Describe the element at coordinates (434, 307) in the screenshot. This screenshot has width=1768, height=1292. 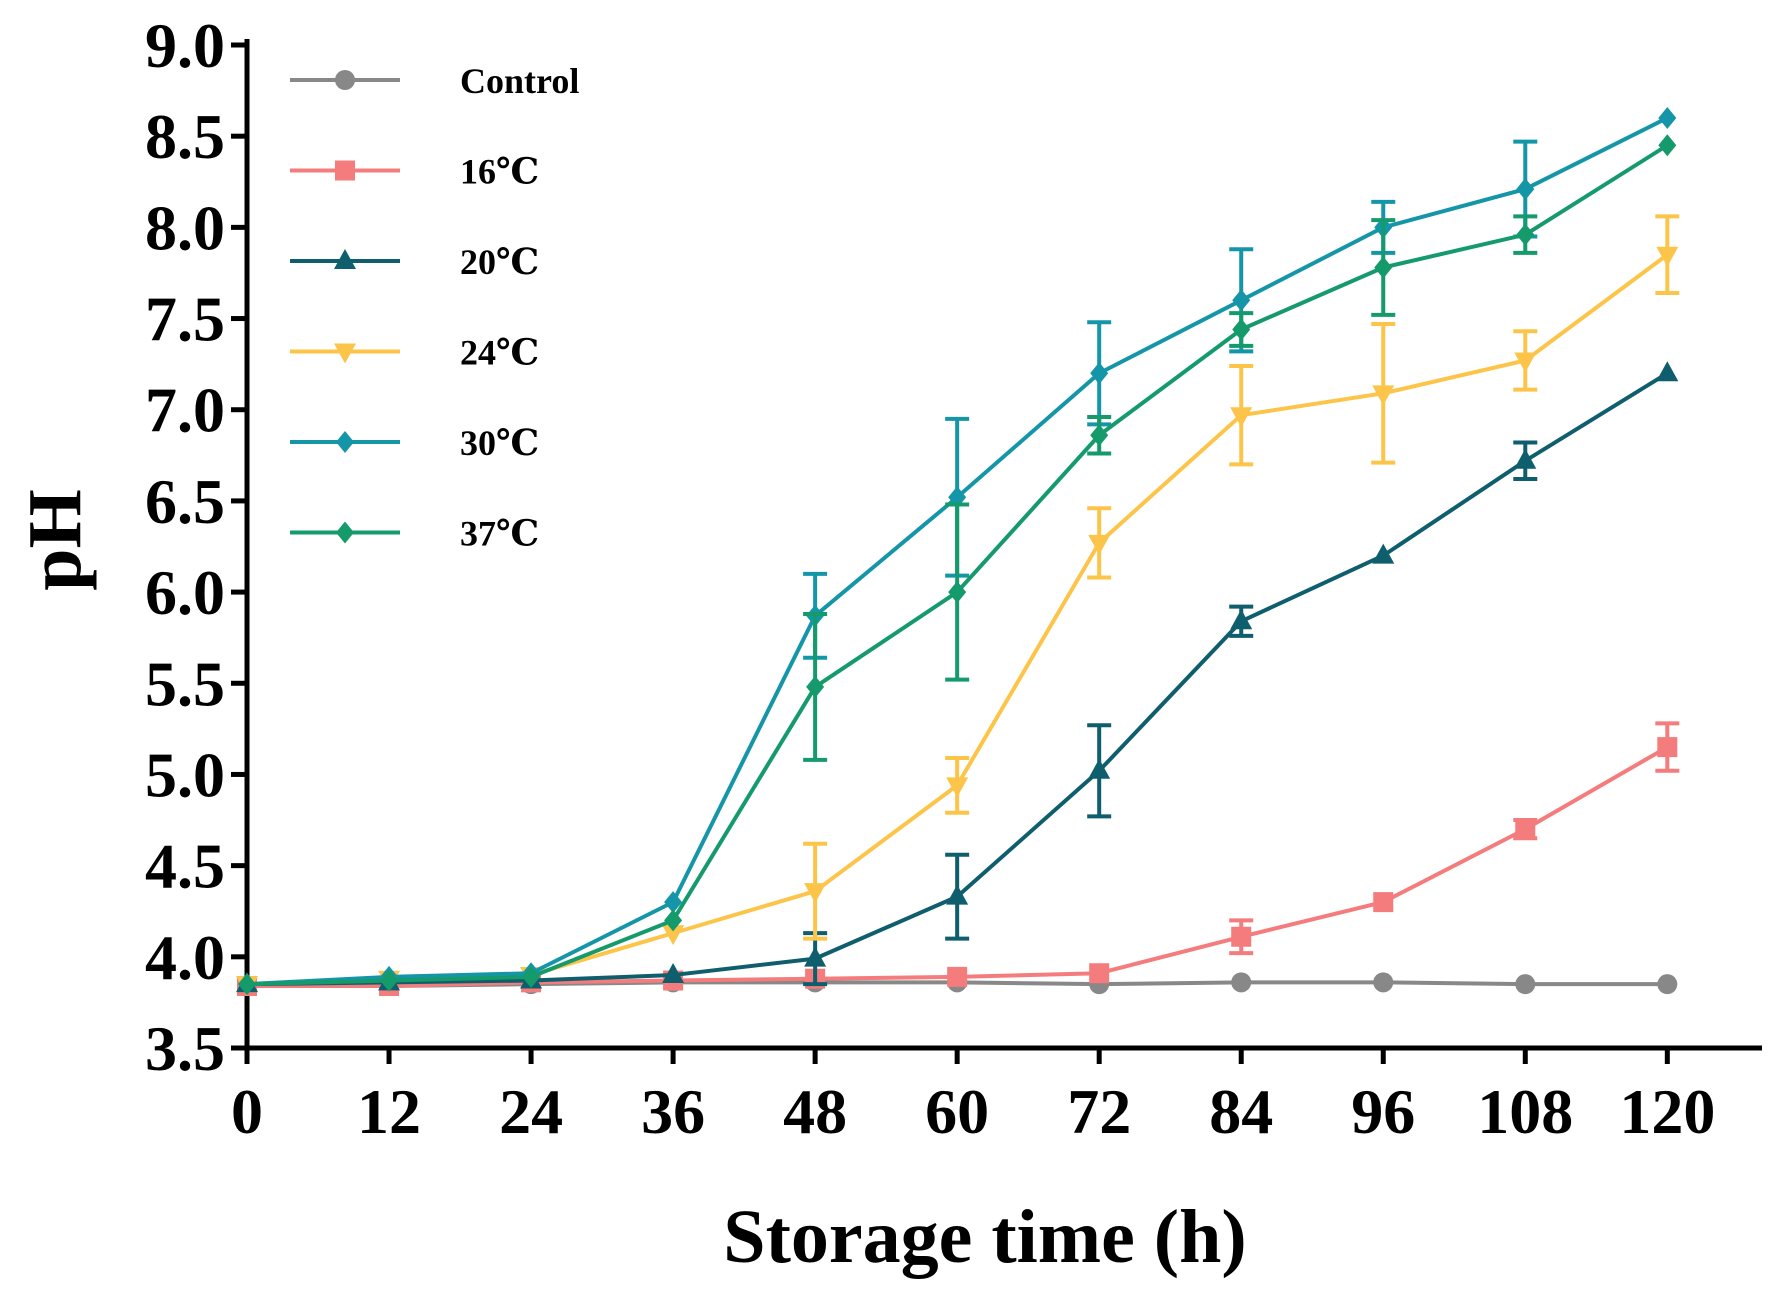
I see `legend: Control 16℃ 20℃ 24℃ 30℃ 37℃` at that location.